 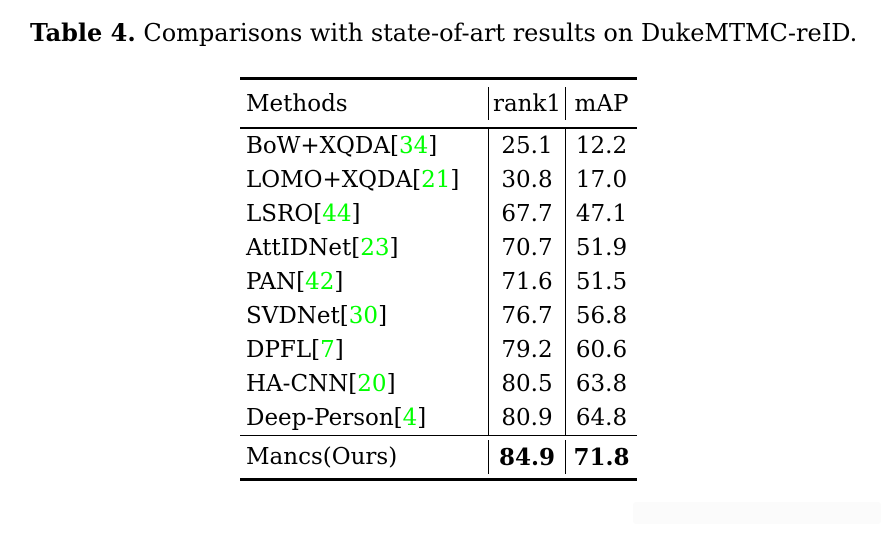 I want to click on method-cell: BoW+XQDA [34], so click(x=364, y=146).